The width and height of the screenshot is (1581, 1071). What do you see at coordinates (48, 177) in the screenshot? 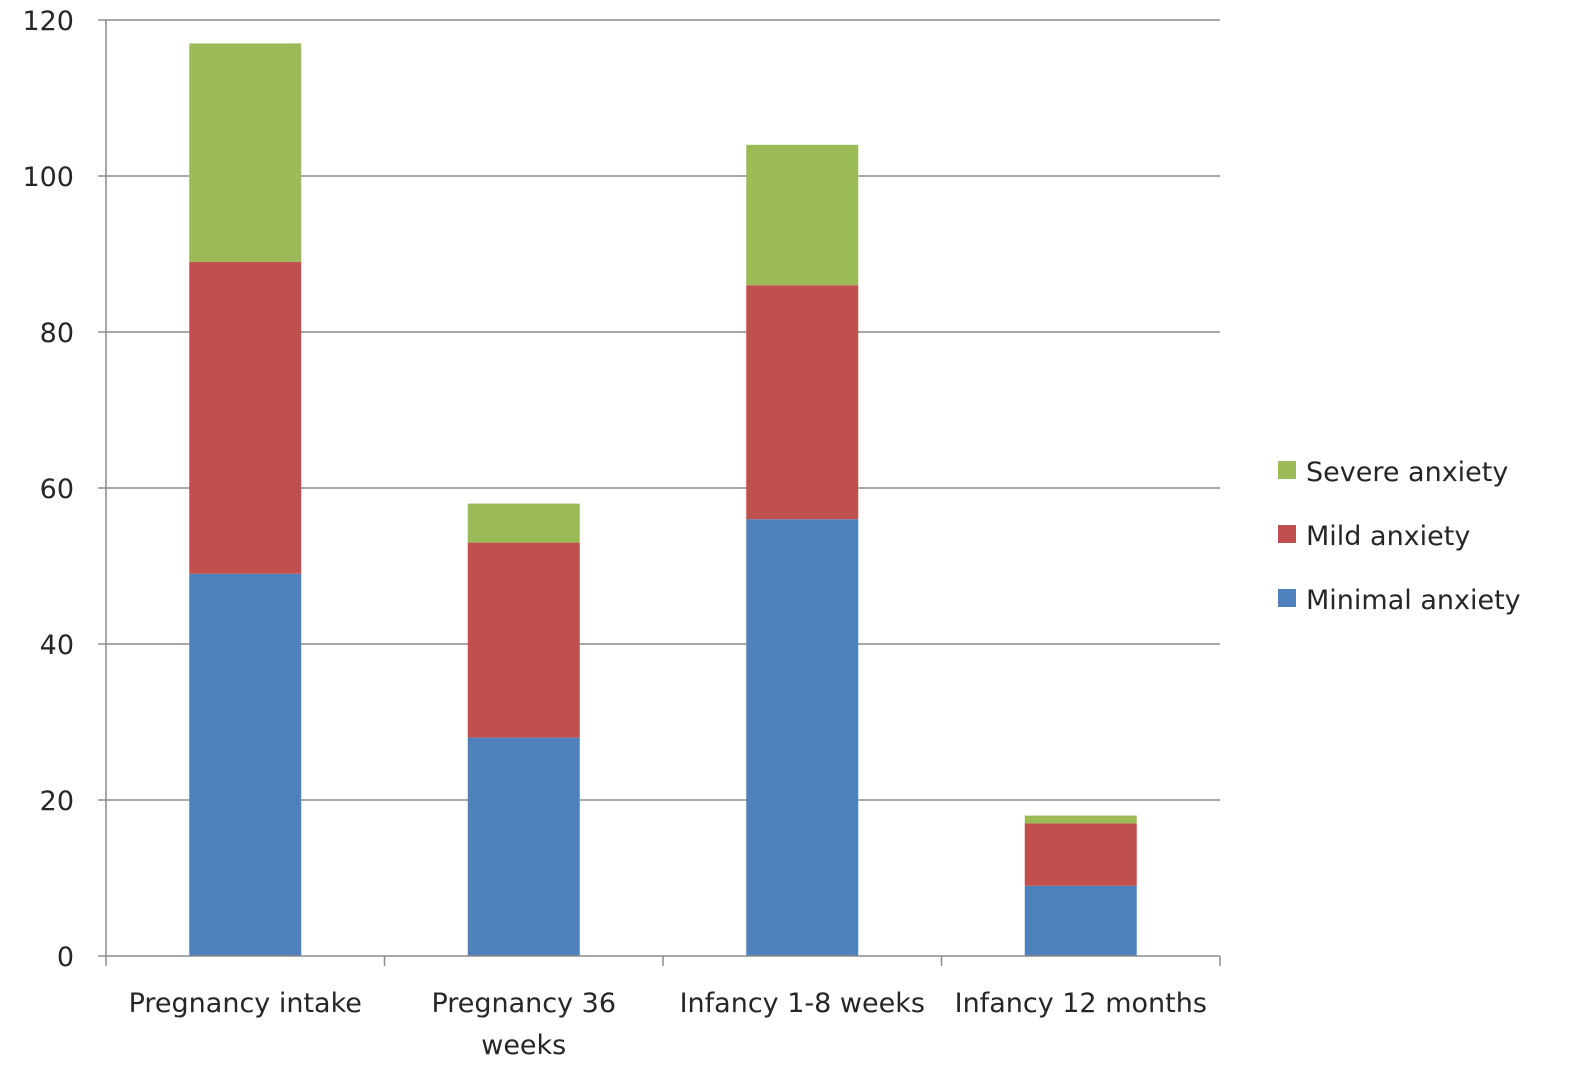
I see `y-tick-label: 100` at bounding box center [48, 177].